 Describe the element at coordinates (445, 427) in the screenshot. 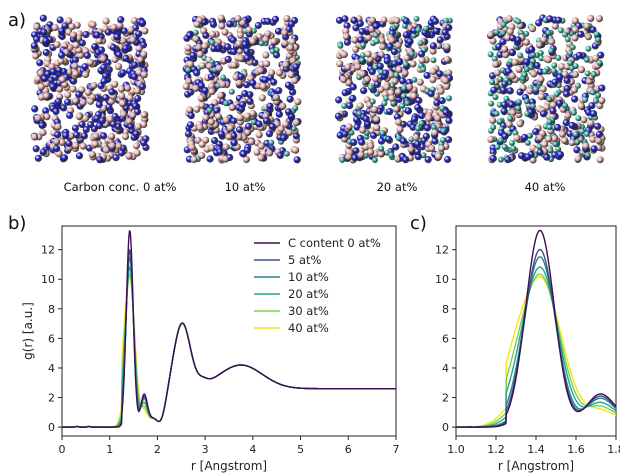

I see `y-tick-label: 0` at that location.